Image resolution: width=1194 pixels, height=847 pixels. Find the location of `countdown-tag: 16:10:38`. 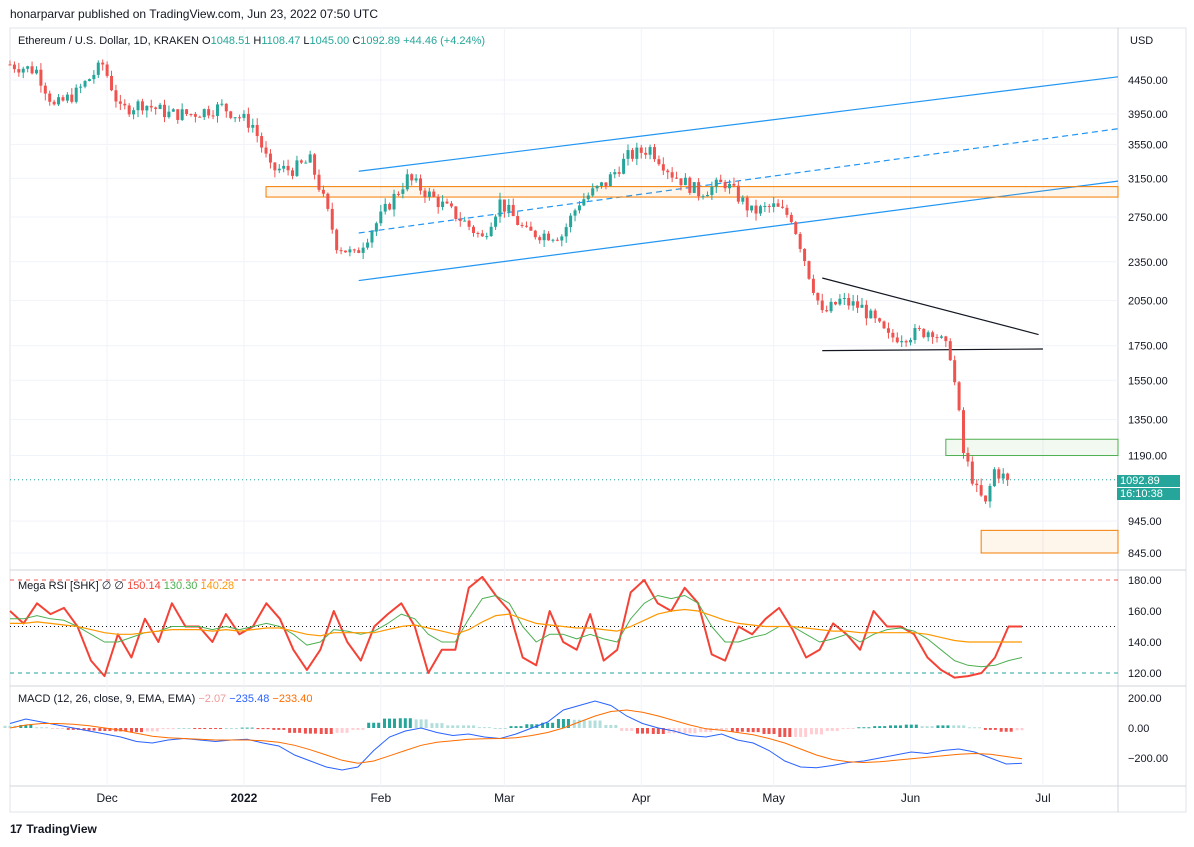

countdown-tag: 16:10:38 is located at coordinates (1148, 494).